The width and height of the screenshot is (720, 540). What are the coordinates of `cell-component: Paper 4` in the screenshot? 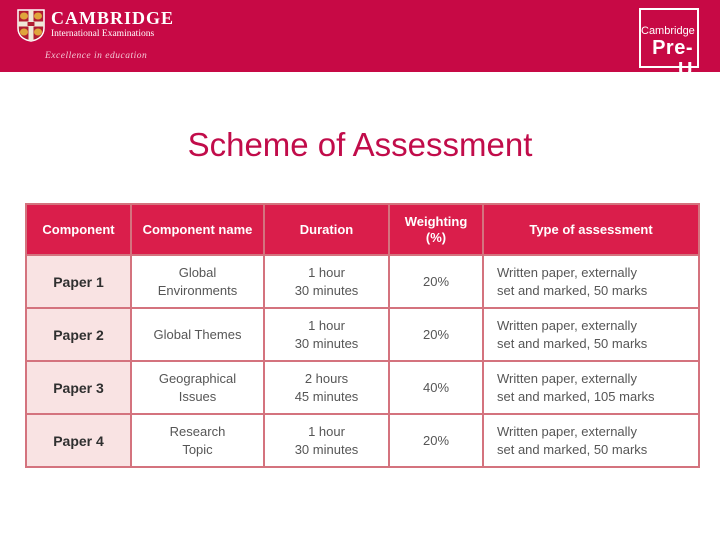 It's located at (78, 440).